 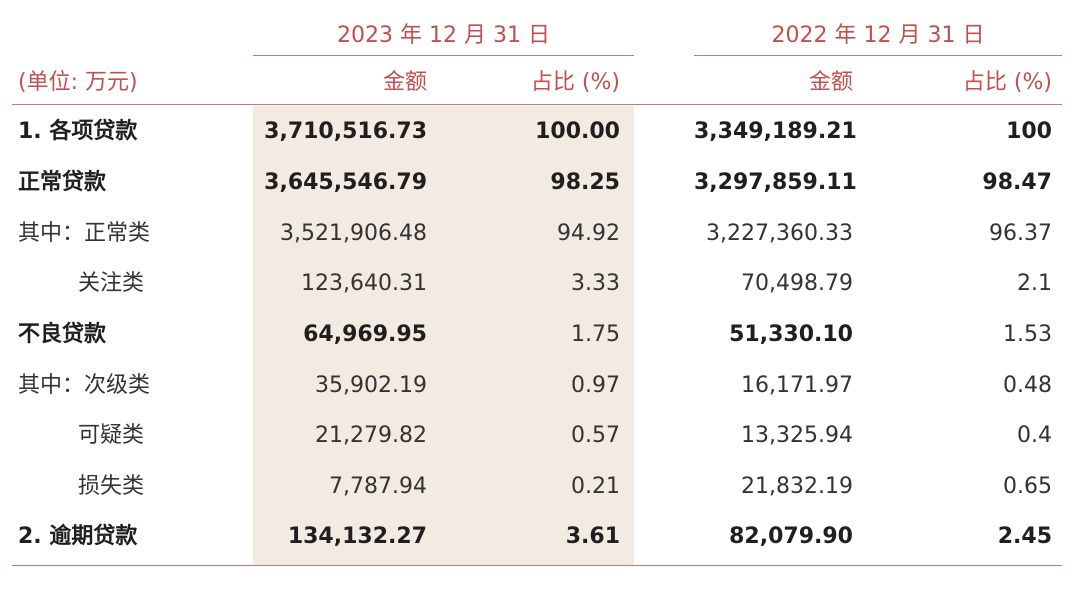 I want to click on share-2023: 1.75, so click(x=595, y=334).